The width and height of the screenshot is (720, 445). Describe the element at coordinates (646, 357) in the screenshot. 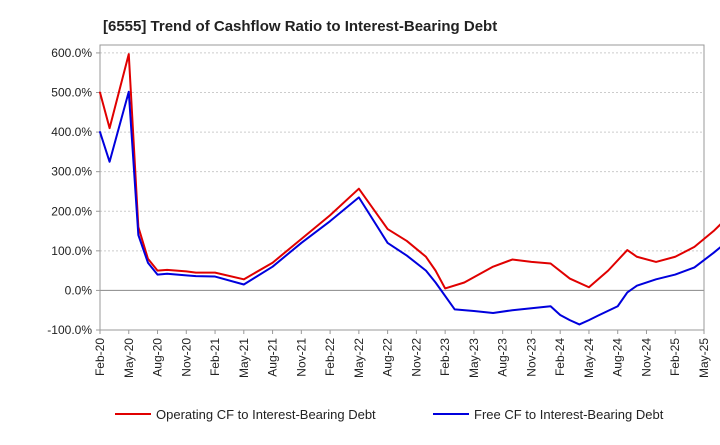

I see `x-tick-label: Nov-24` at that location.